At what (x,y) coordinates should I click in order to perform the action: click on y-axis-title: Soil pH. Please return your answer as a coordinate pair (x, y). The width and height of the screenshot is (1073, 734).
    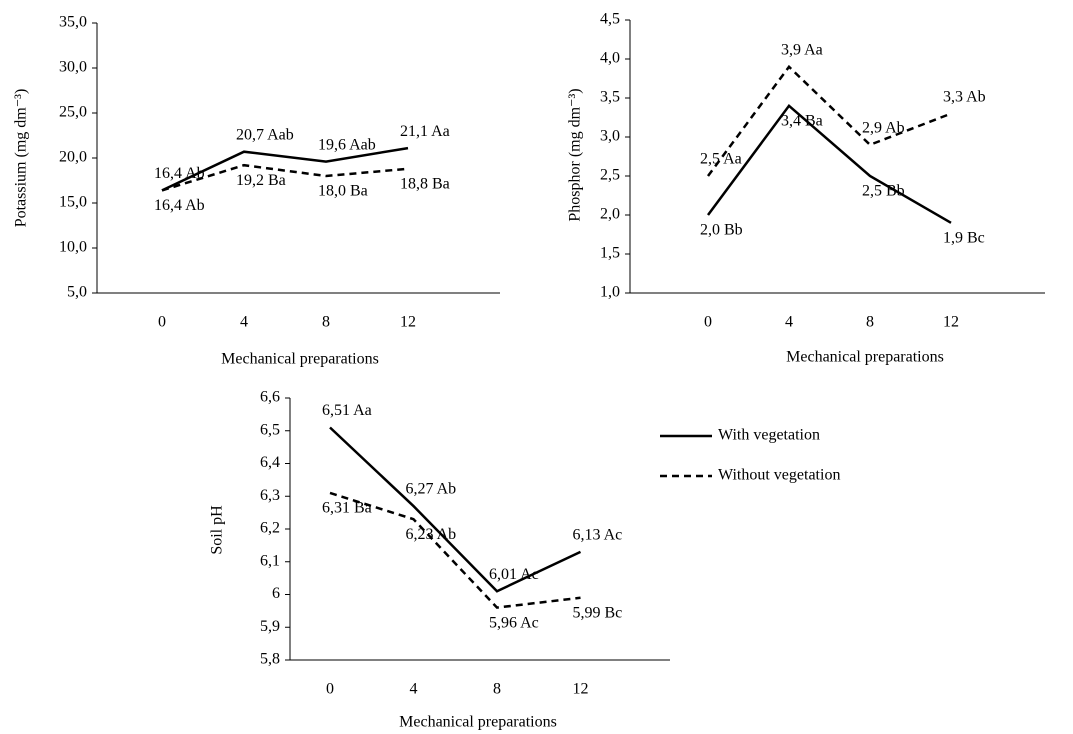
    Looking at the image, I should click on (217, 530).